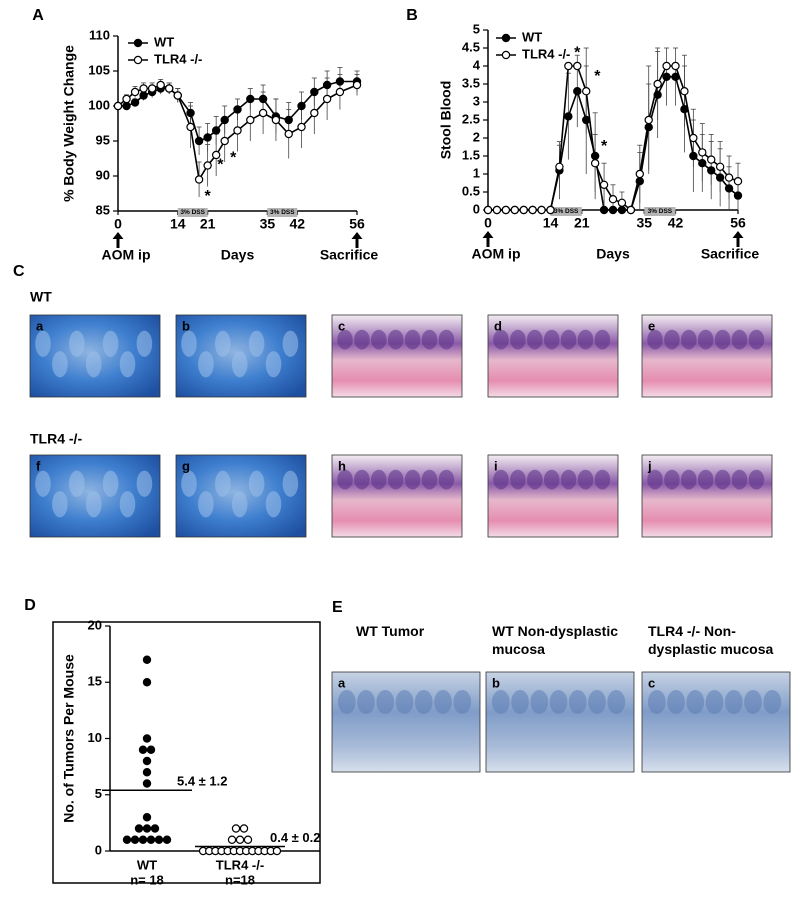  I want to click on x-axis-label: Days, so click(613, 254).